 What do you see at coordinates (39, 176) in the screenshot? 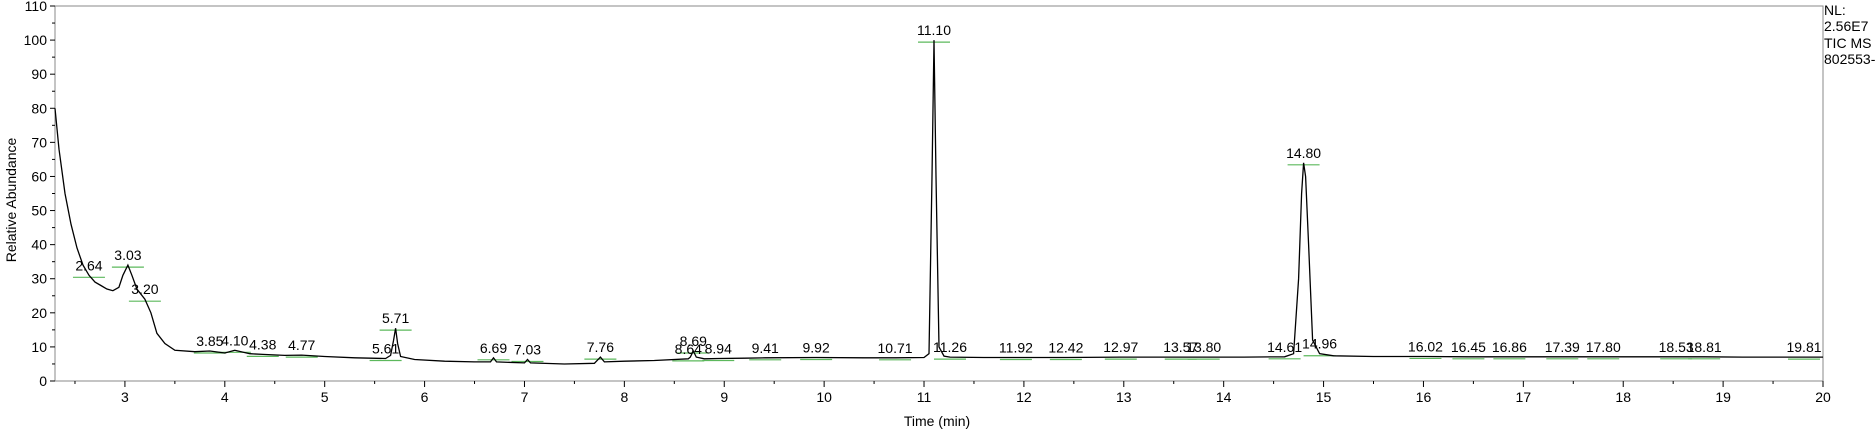
I see `y-tick-label: 60` at bounding box center [39, 176].